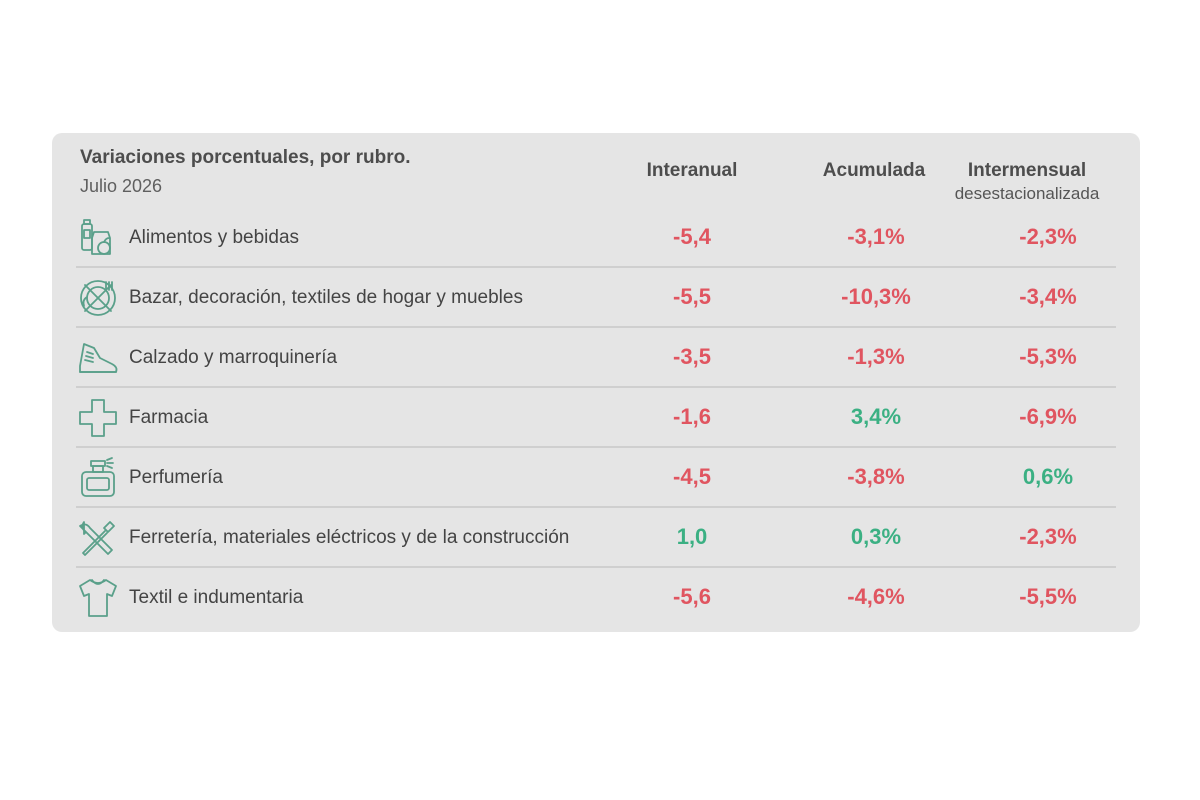 This screenshot has width=1200, height=800. I want to click on row-label: Alimentos y bebidas, so click(214, 237).